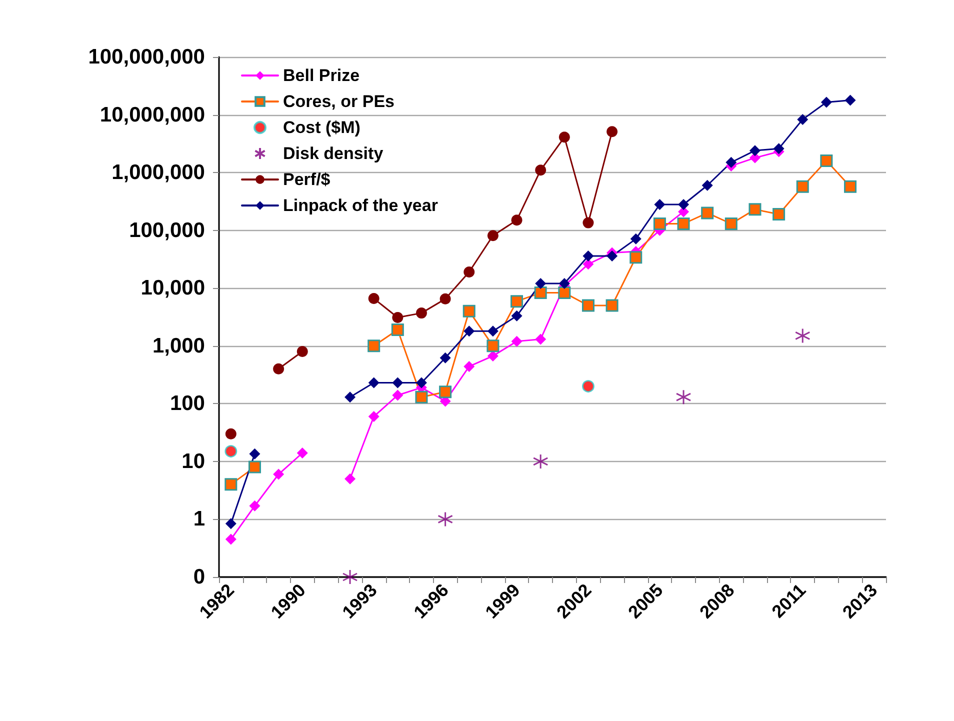  What do you see at coordinates (321, 127) in the screenshot?
I see `legend-label: Cost ($M)` at bounding box center [321, 127].